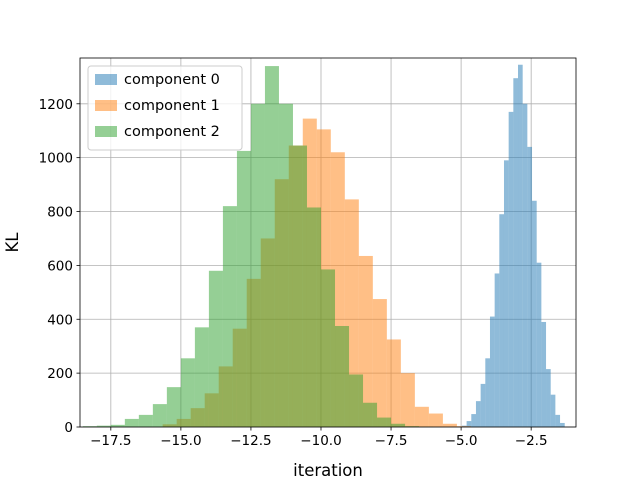 Image resolution: width=640 pixels, height=480 pixels. I want to click on x-tick-label: −15.0, so click(180, 441).